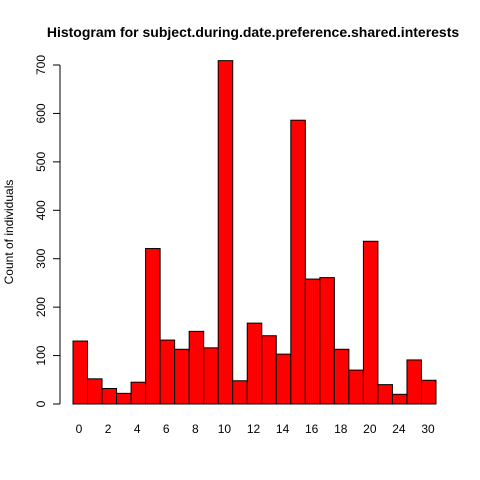  Describe the element at coordinates (225, 429) in the screenshot. I see `x-tick-label: 10` at that location.